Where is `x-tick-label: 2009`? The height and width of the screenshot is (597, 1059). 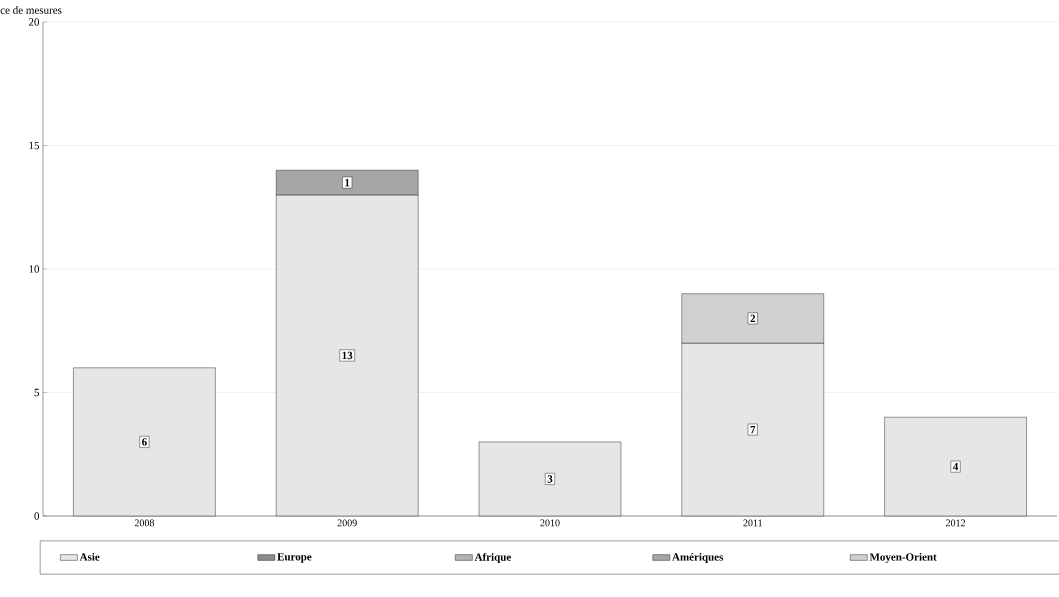
x-tick-label: 2009 is located at coordinates (347, 523).